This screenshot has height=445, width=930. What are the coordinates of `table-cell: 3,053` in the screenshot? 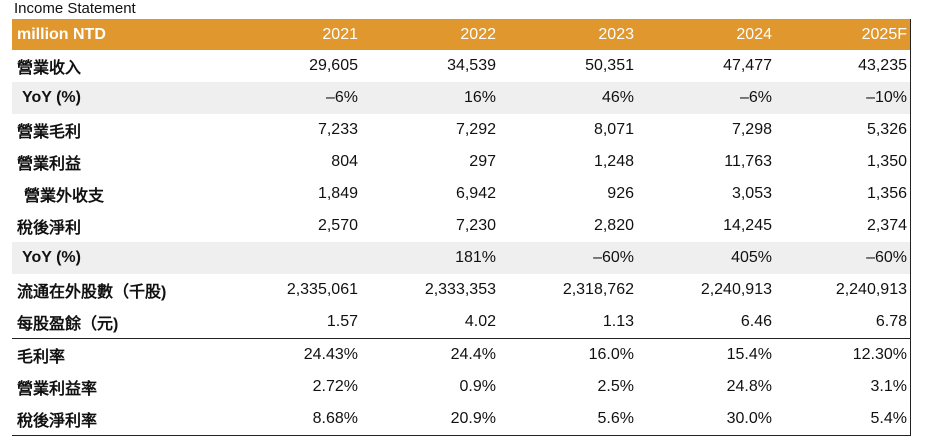 It's located at (751, 193).